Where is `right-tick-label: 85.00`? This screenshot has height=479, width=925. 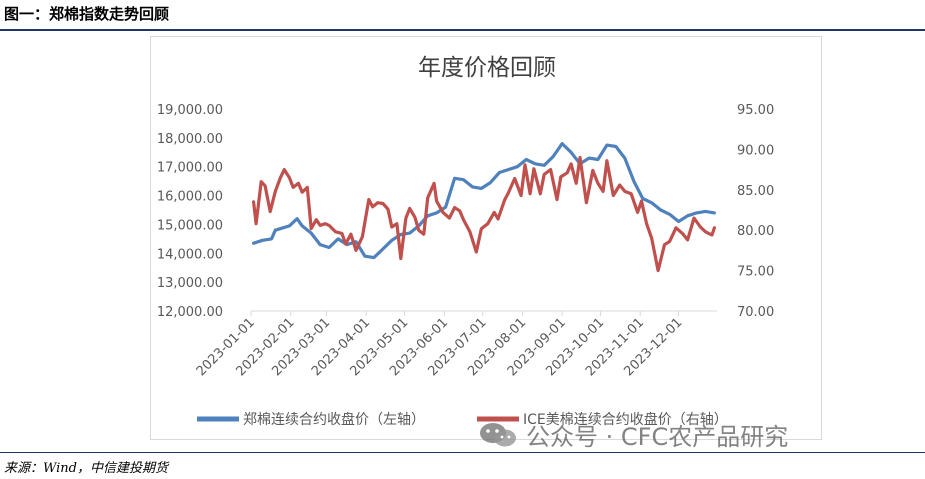
right-tick-label: 85.00 is located at coordinates (755, 191).